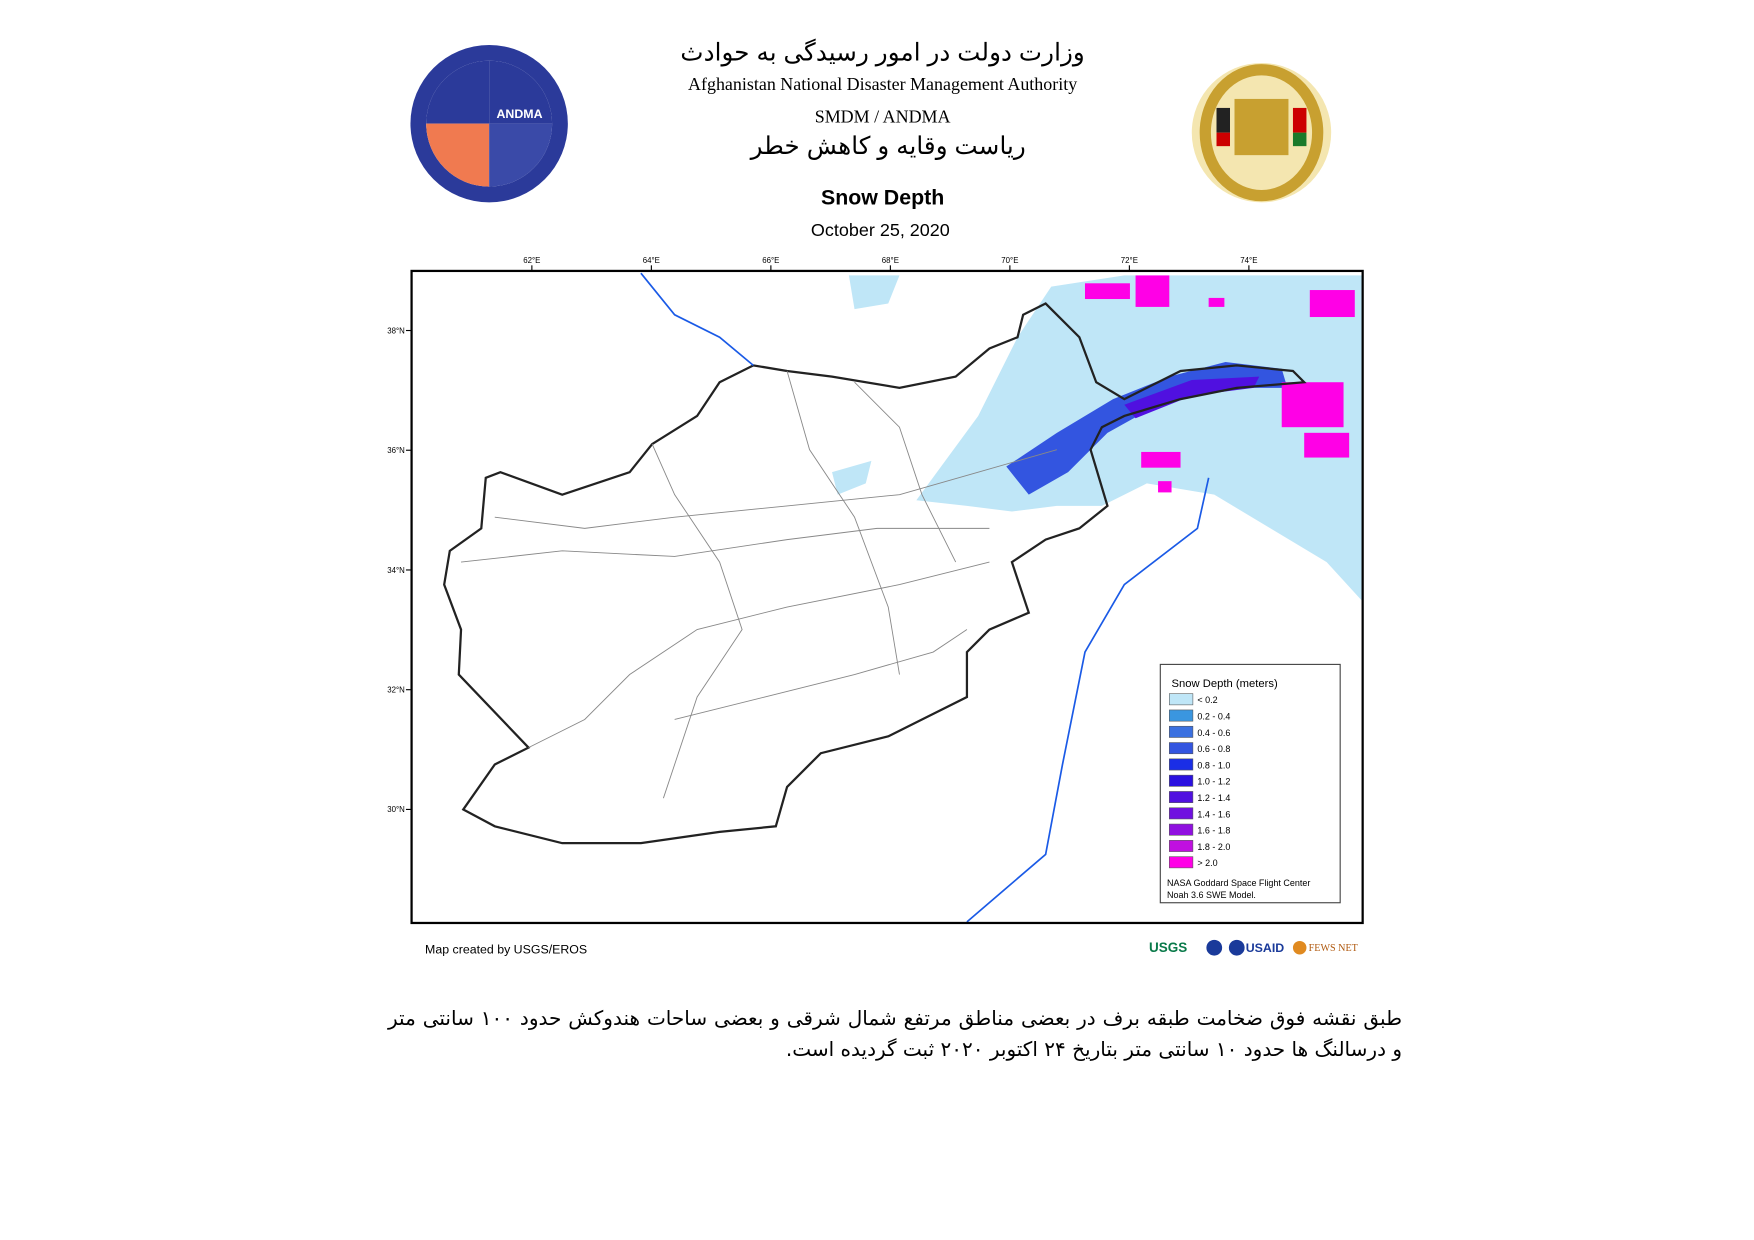 The height and width of the screenshot is (1240, 1754). I want to click on lat-label: 34°N, so click(396, 570).